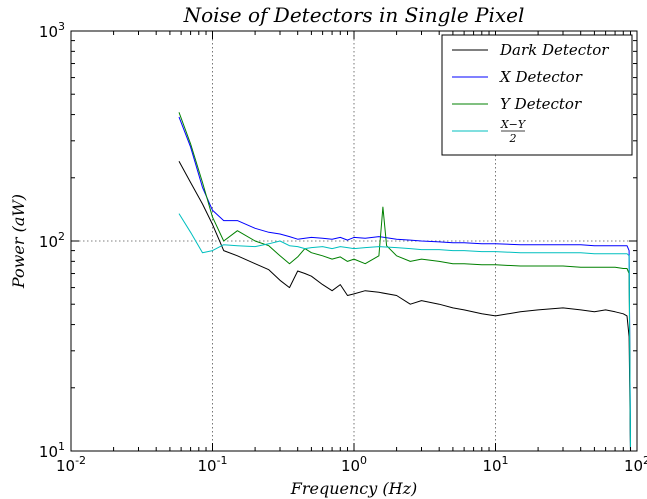 This screenshot has width=647, height=499. I want to click on legend-label-4: X−Y2, so click(513, 131).